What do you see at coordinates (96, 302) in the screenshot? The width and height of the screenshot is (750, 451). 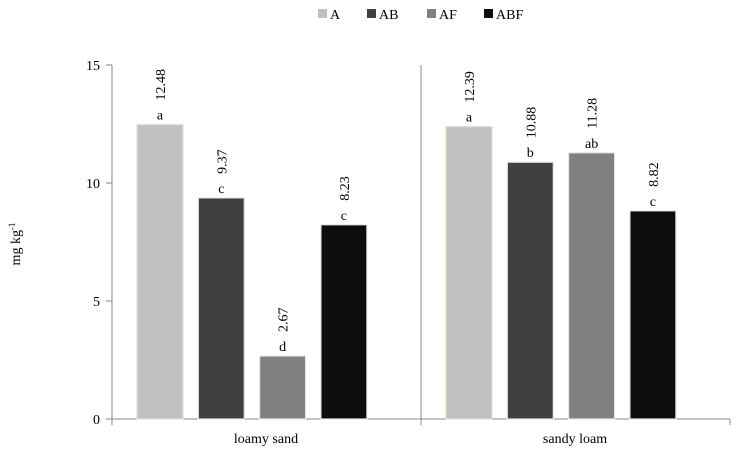 I see `y-tick-label: 5` at bounding box center [96, 302].